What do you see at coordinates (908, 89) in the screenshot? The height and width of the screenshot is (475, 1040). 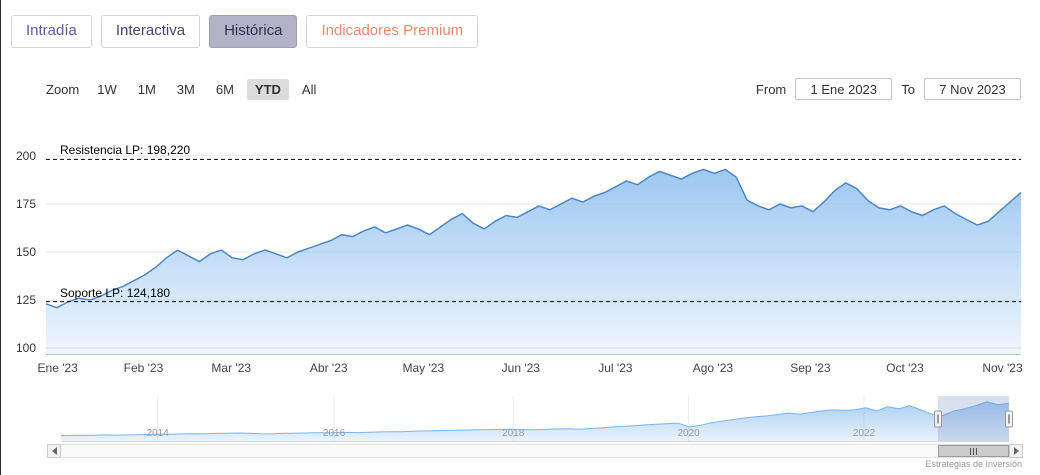 I see `to-label: To` at bounding box center [908, 89].